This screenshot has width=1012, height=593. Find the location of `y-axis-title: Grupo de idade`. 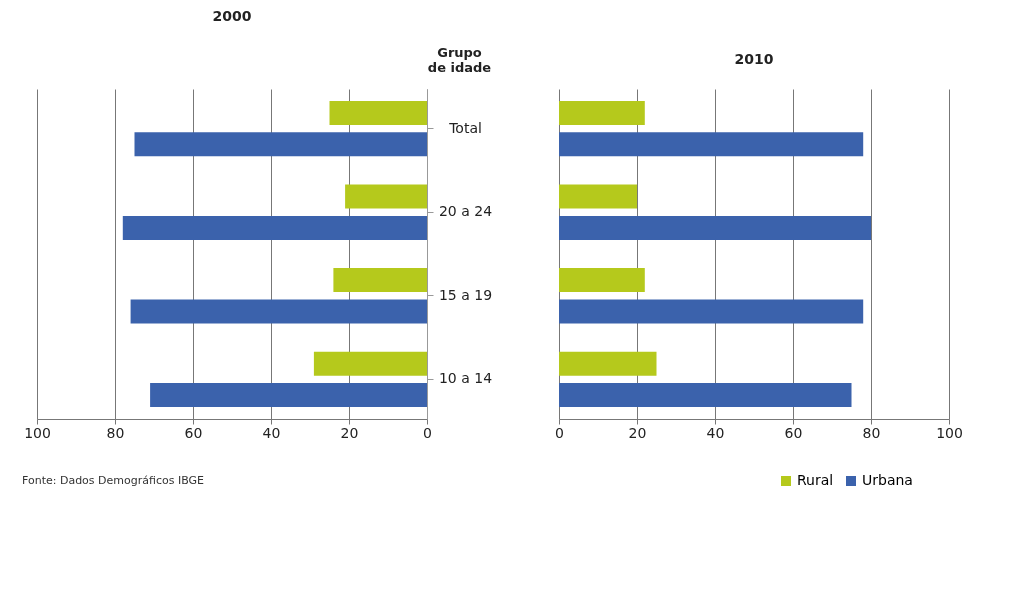

y-axis-title: Grupo de idade is located at coordinates (459, 59).